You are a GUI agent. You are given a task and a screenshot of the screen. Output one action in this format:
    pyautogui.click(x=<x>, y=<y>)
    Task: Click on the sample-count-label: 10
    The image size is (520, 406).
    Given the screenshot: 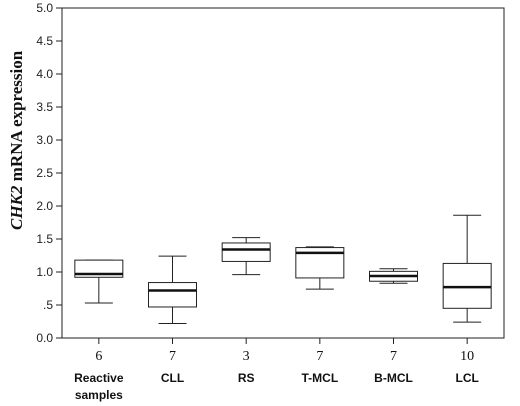 What is the action you would take?
    pyautogui.click(x=467, y=356)
    